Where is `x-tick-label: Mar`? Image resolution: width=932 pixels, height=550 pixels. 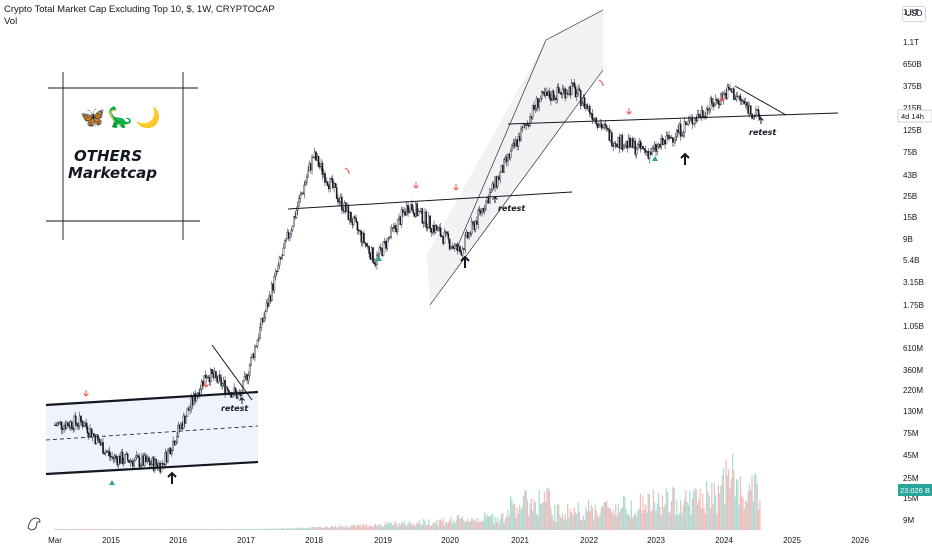
x-tick-label: Mar is located at coordinates (55, 540).